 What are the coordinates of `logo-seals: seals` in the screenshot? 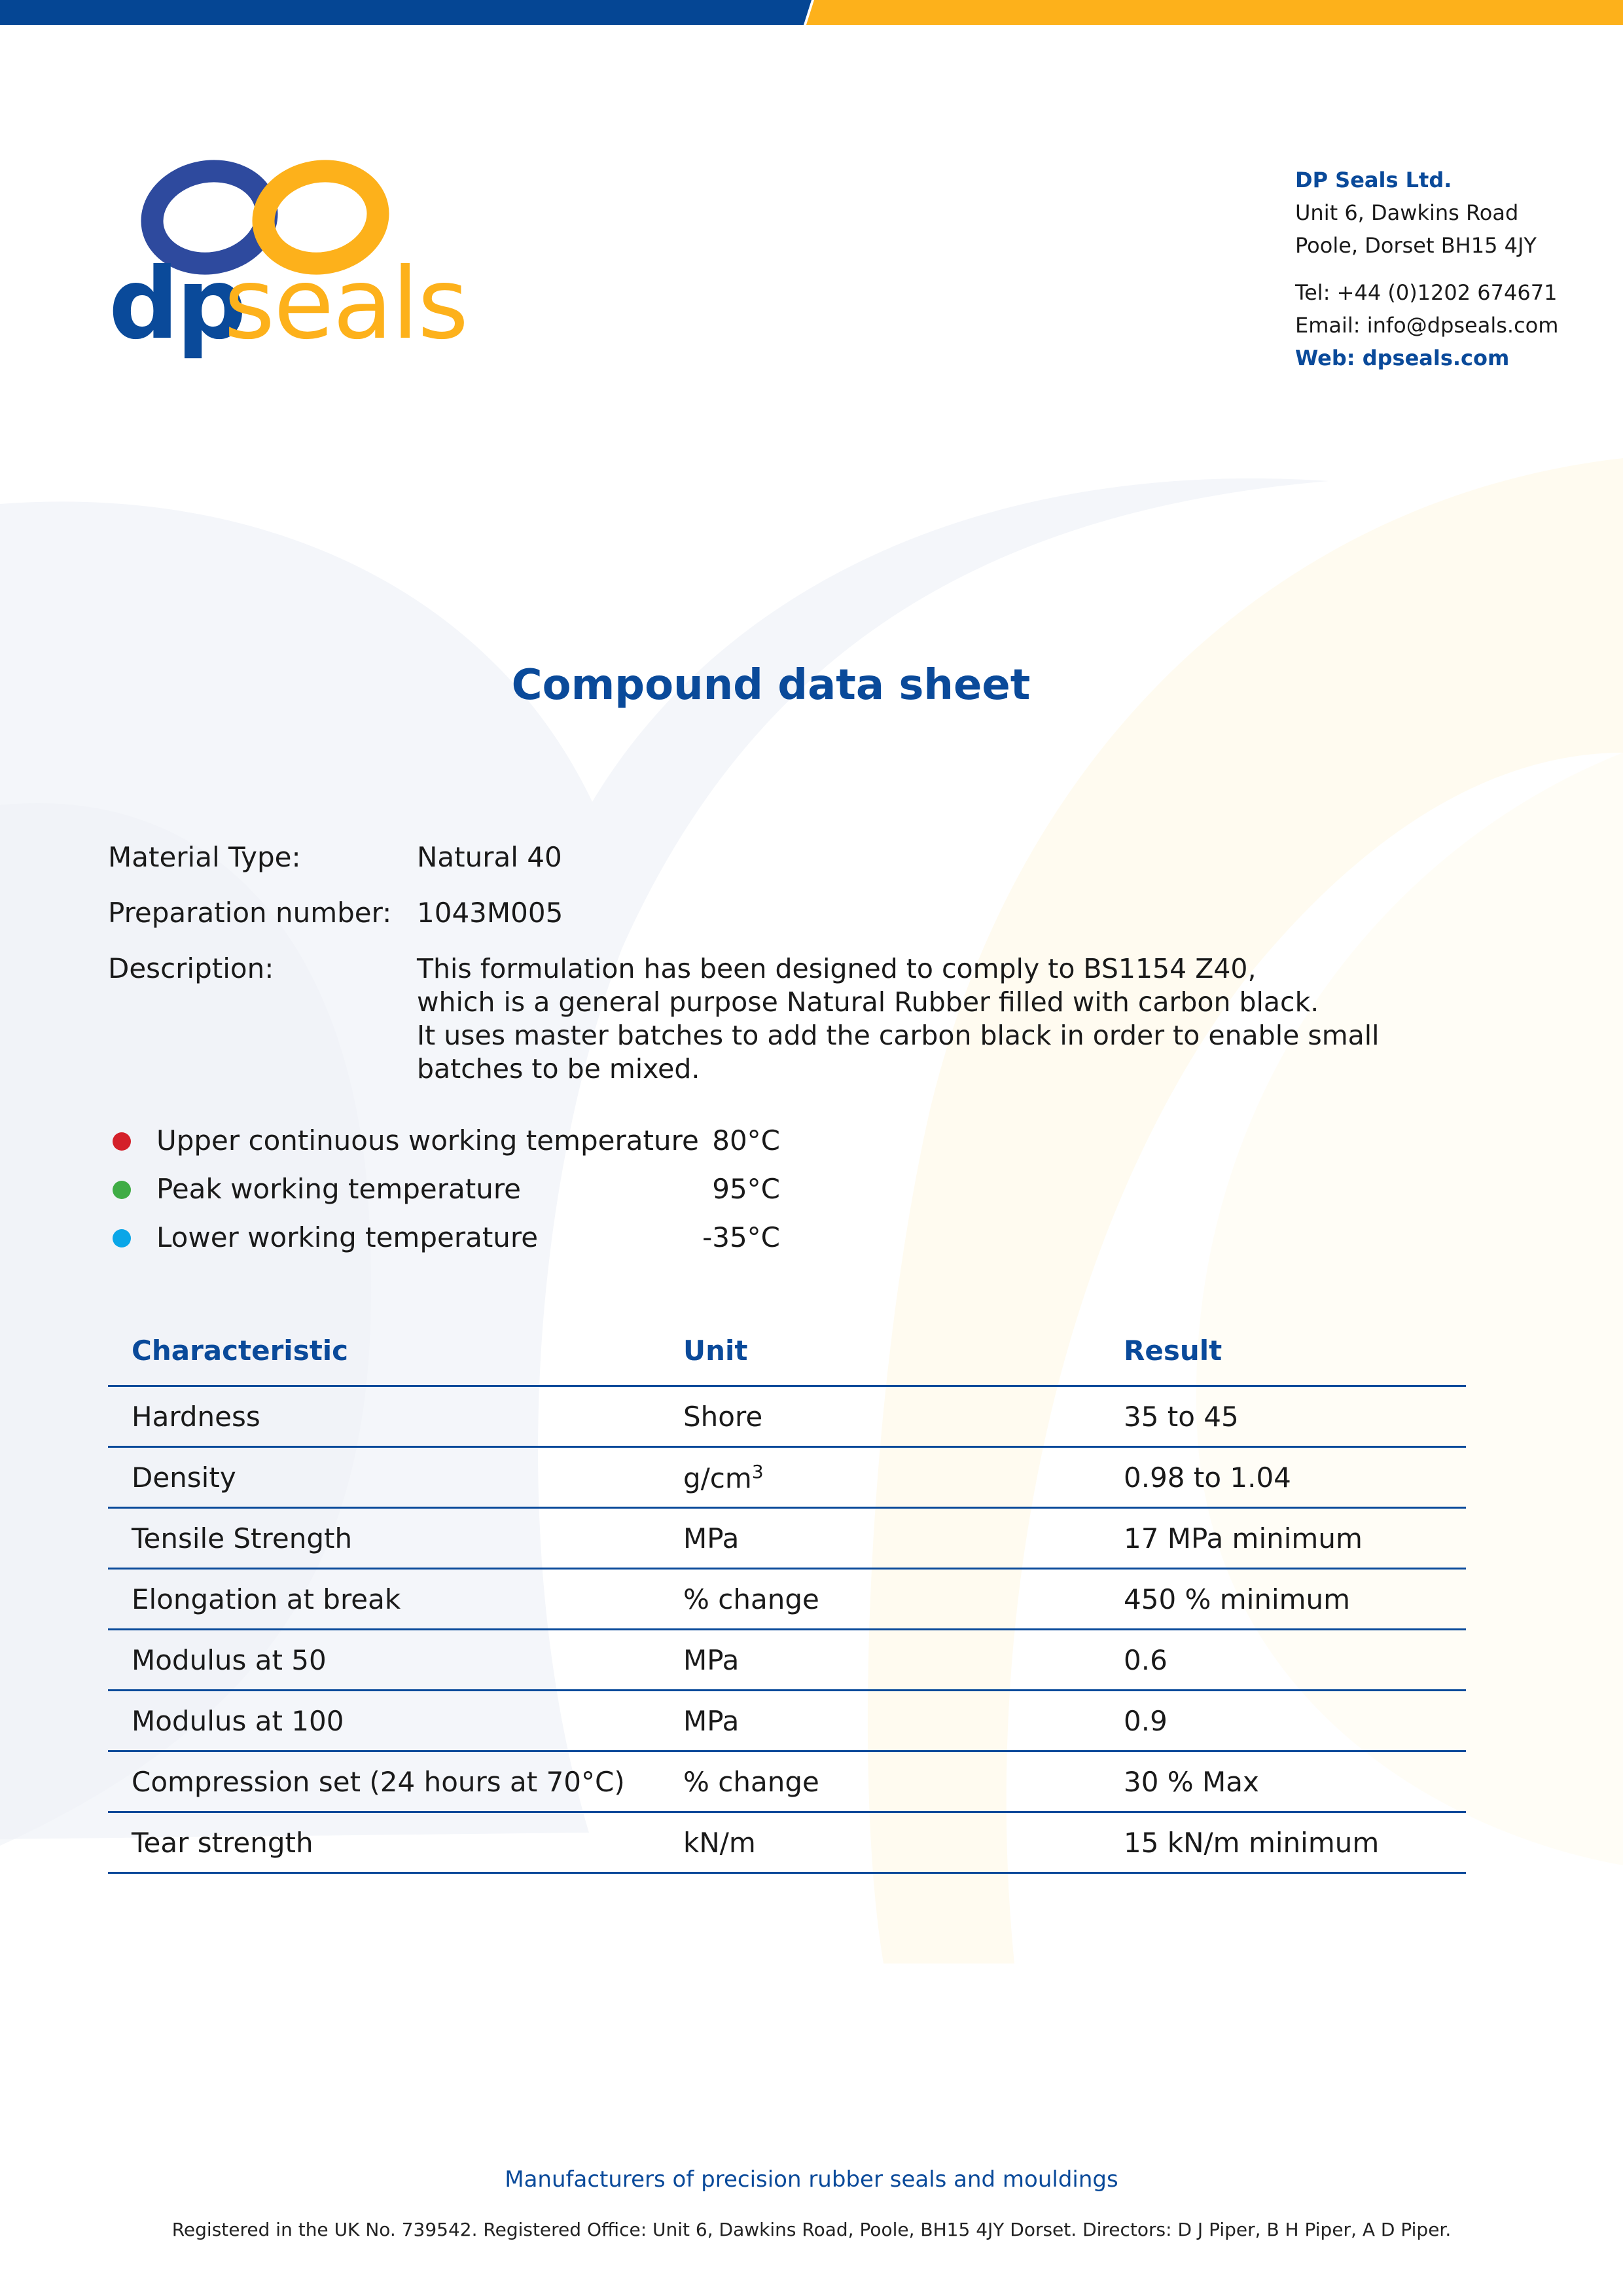 It's located at (346, 304).